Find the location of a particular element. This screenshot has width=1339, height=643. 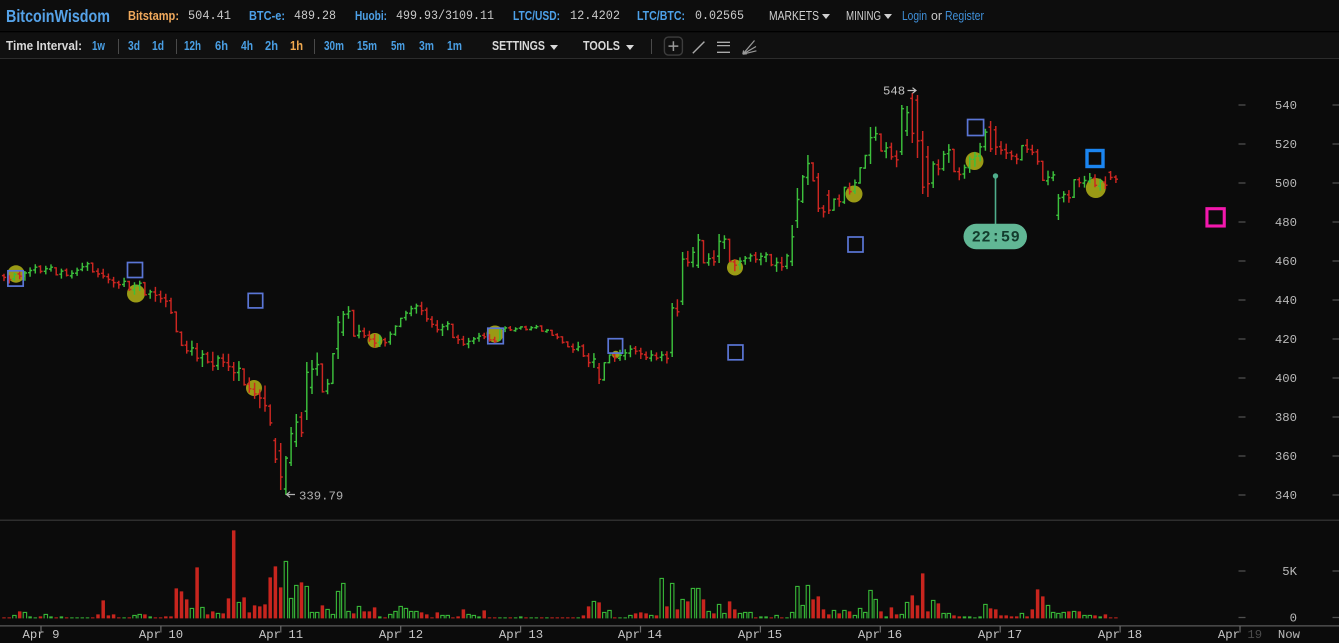

svg-text: 440 is located at coordinates (1286, 301).